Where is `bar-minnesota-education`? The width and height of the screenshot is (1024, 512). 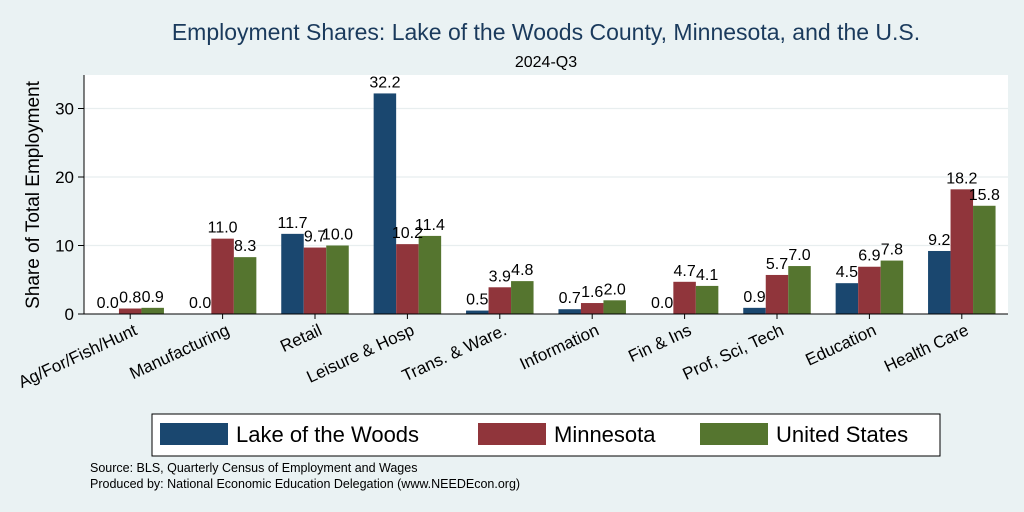 bar-minnesota-education is located at coordinates (869, 290).